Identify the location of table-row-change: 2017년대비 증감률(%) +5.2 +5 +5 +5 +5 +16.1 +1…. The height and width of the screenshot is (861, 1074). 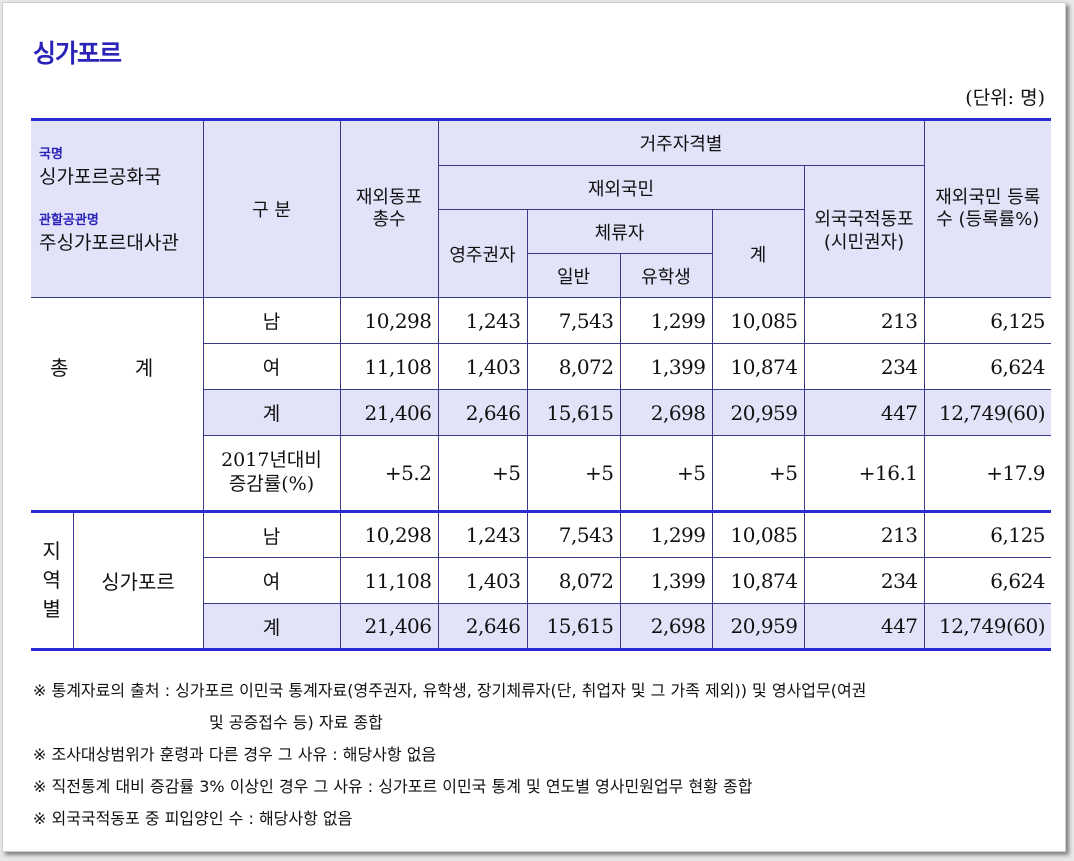
(541, 473).